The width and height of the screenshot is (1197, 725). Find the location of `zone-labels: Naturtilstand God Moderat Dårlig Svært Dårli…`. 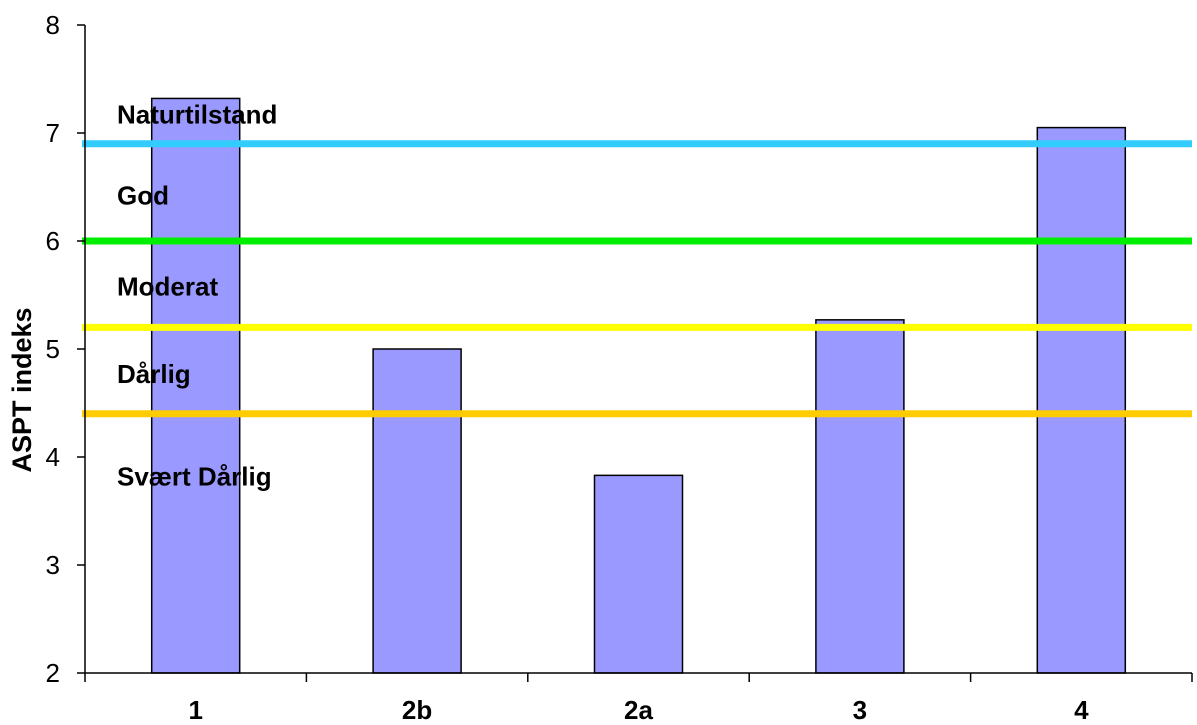

zone-labels: Naturtilstand God Moderat Dårlig Svært Dårli… is located at coordinates (197, 296).